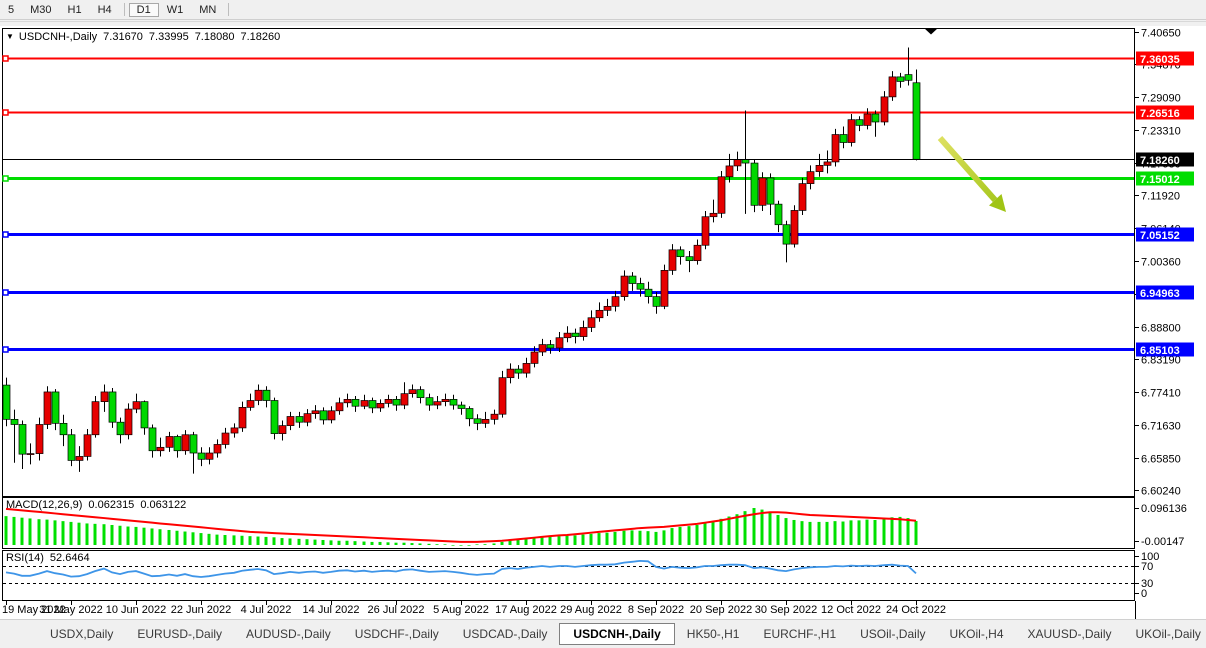 The image size is (1206, 648). Describe the element at coordinates (163, 505) in the screenshot. I see `macd-signal-value: 0.063122` at that location.